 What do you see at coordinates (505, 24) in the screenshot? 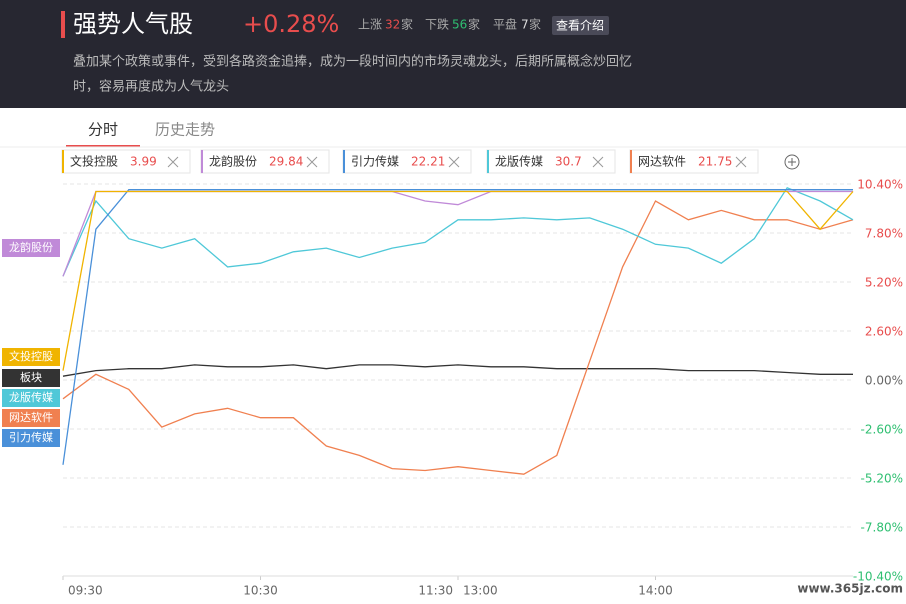
I see `stat-label: 平盘` at bounding box center [505, 24].